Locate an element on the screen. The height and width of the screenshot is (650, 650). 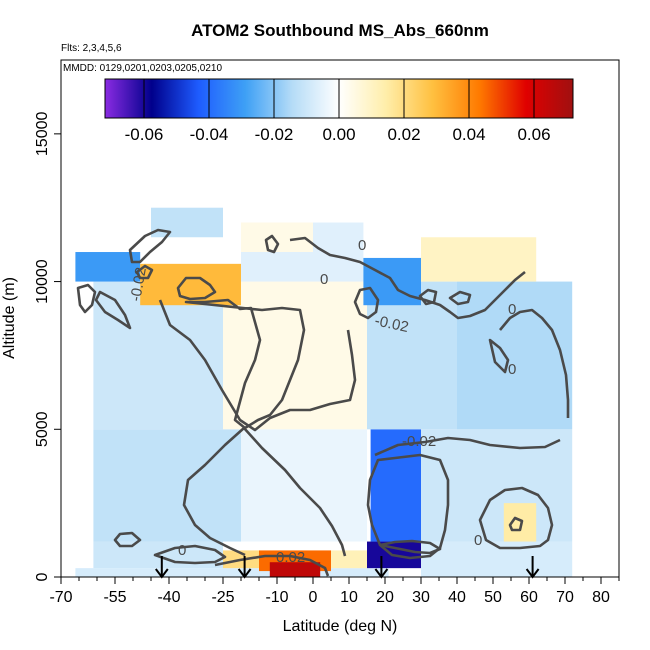
colorbar-tick-label: 0.00 is located at coordinates (338, 134).